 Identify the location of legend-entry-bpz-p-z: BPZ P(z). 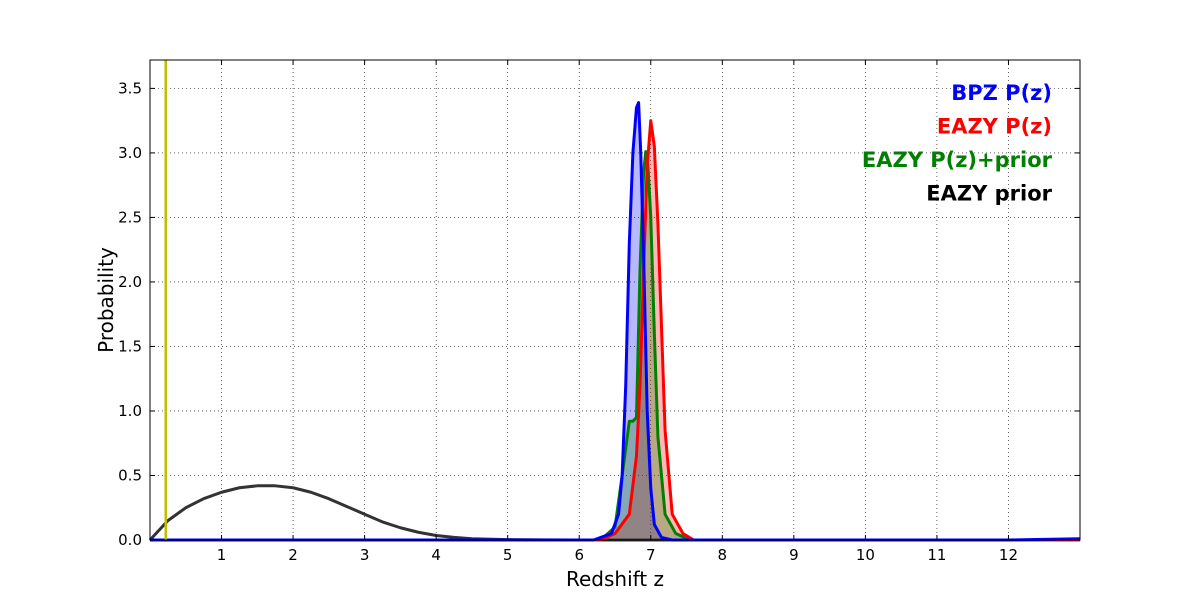
(1001, 93).